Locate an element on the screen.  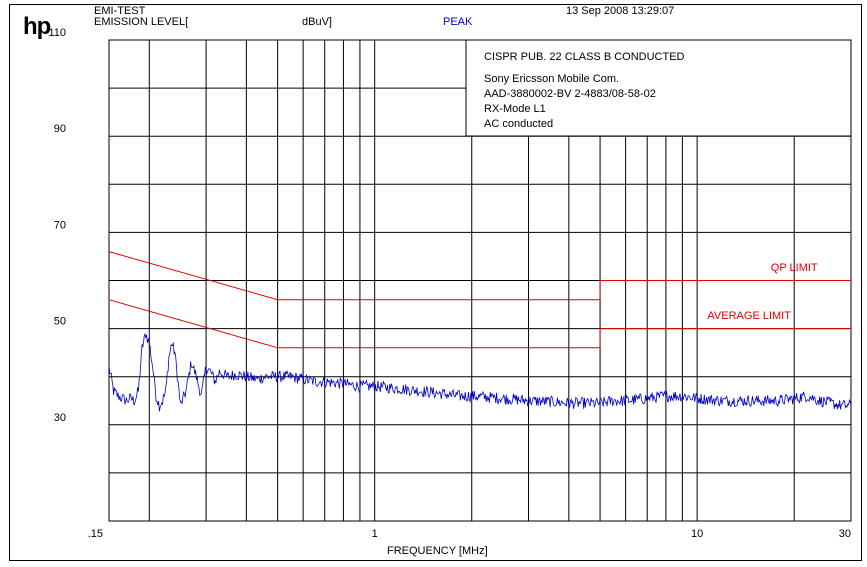
y-tick-label: 70 is located at coordinates (60, 225).